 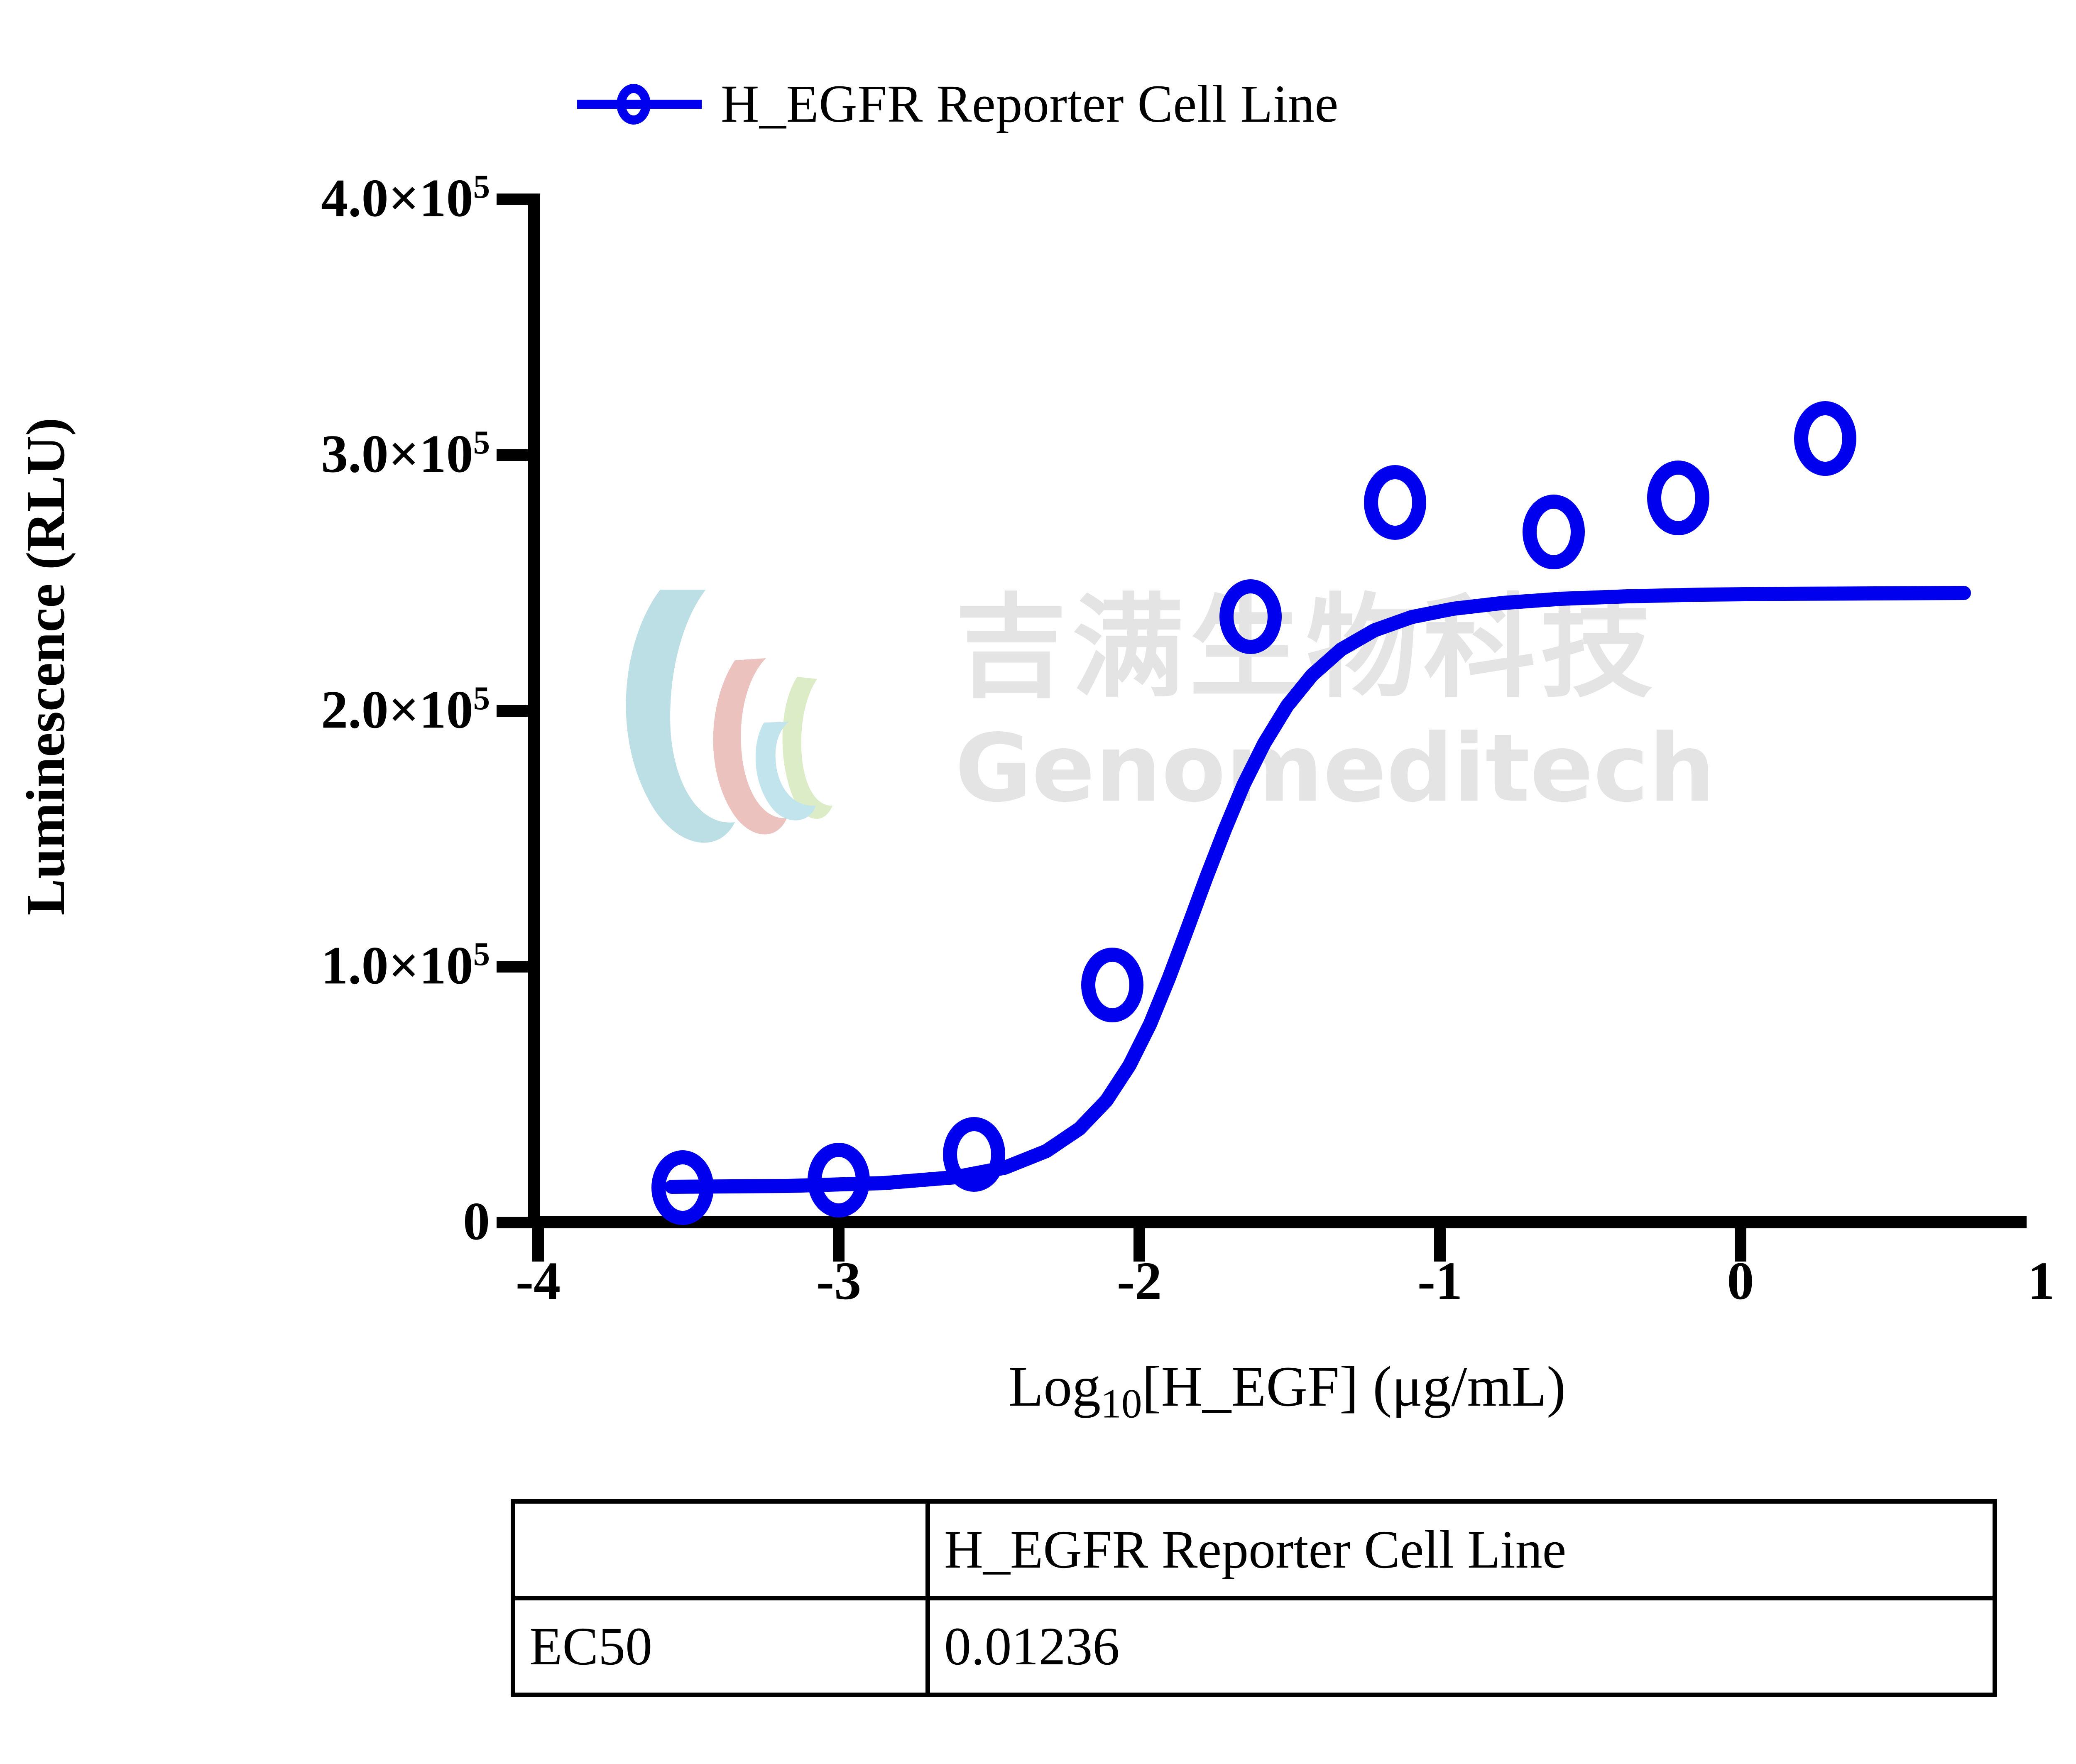 I want to click on ec50-table: H_EGFR Reporter Cell Line EC50 0.01236, so click(x=1254, y=1598).